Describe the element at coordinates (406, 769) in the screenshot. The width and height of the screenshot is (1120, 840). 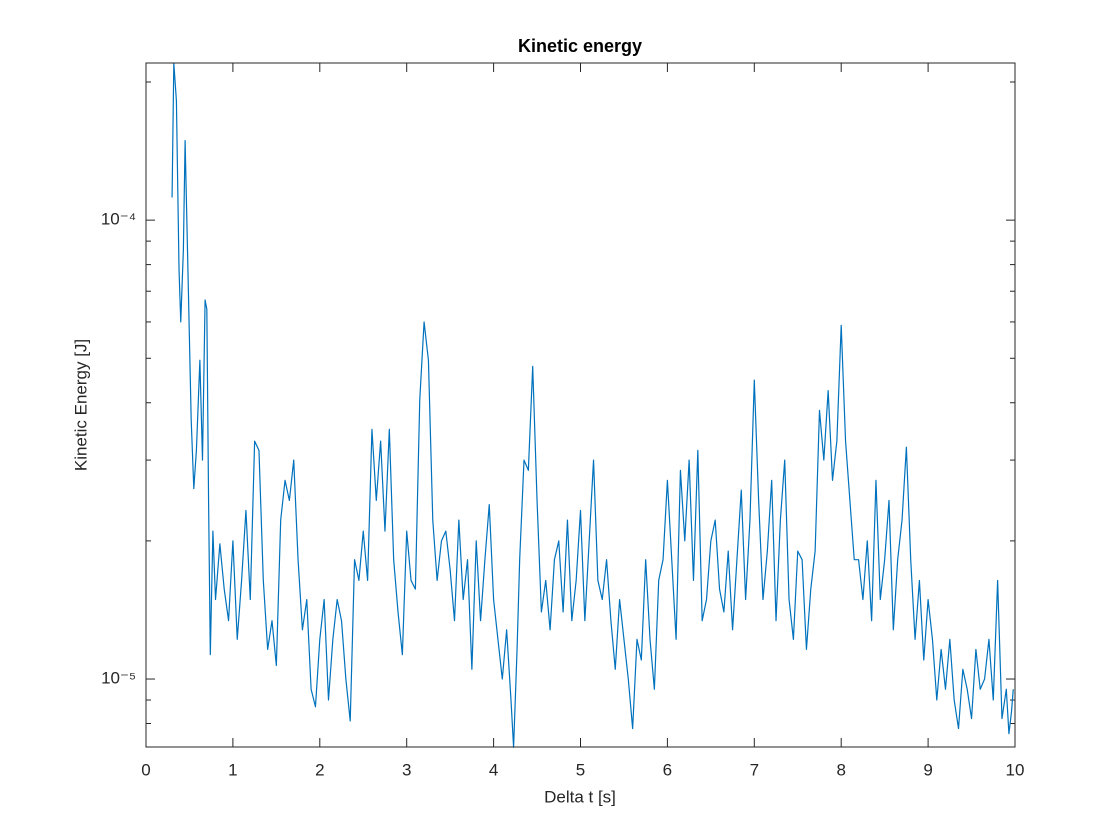
I see `x-tick-label: 3` at that location.